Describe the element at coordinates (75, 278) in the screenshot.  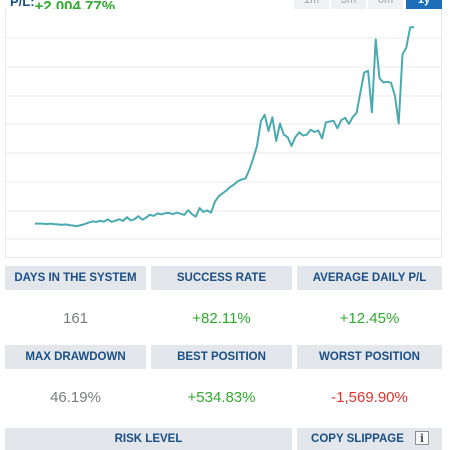
I see `days-header: DAYS IN THE SYSTEM` at that location.